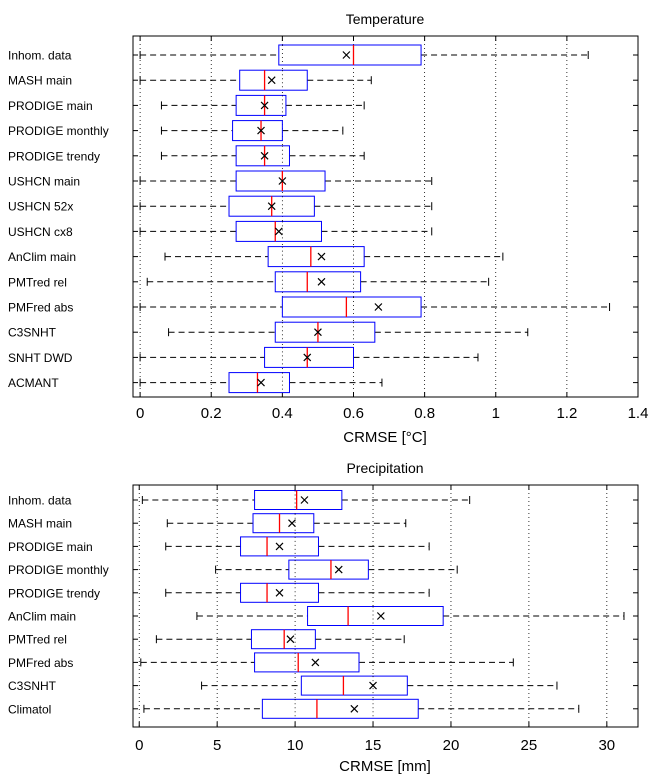 This screenshot has height=776, width=650. Describe the element at coordinates (58, 131) in the screenshot. I see `temperature-category-label: PRODIGE monthly` at that location.